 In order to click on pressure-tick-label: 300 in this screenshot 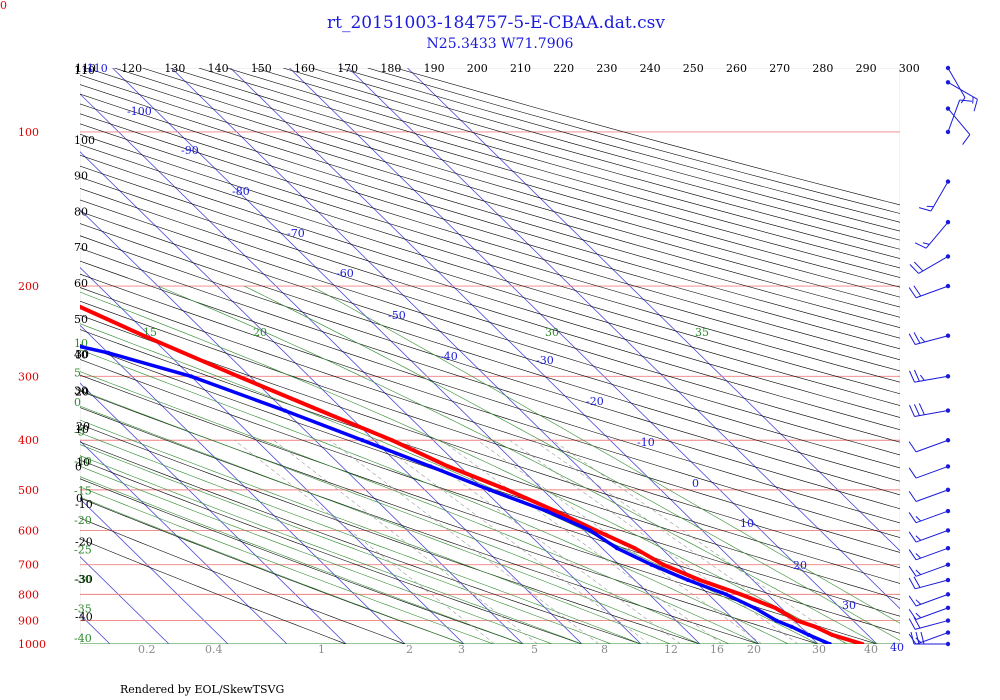, I will do `click(28, 376)`.